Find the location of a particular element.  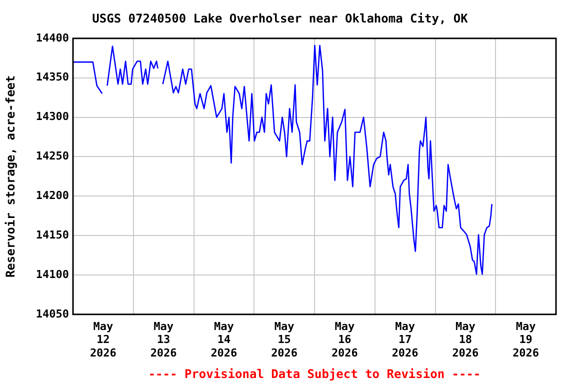

x-tick-label: May 14 2026 is located at coordinates (224, 340).